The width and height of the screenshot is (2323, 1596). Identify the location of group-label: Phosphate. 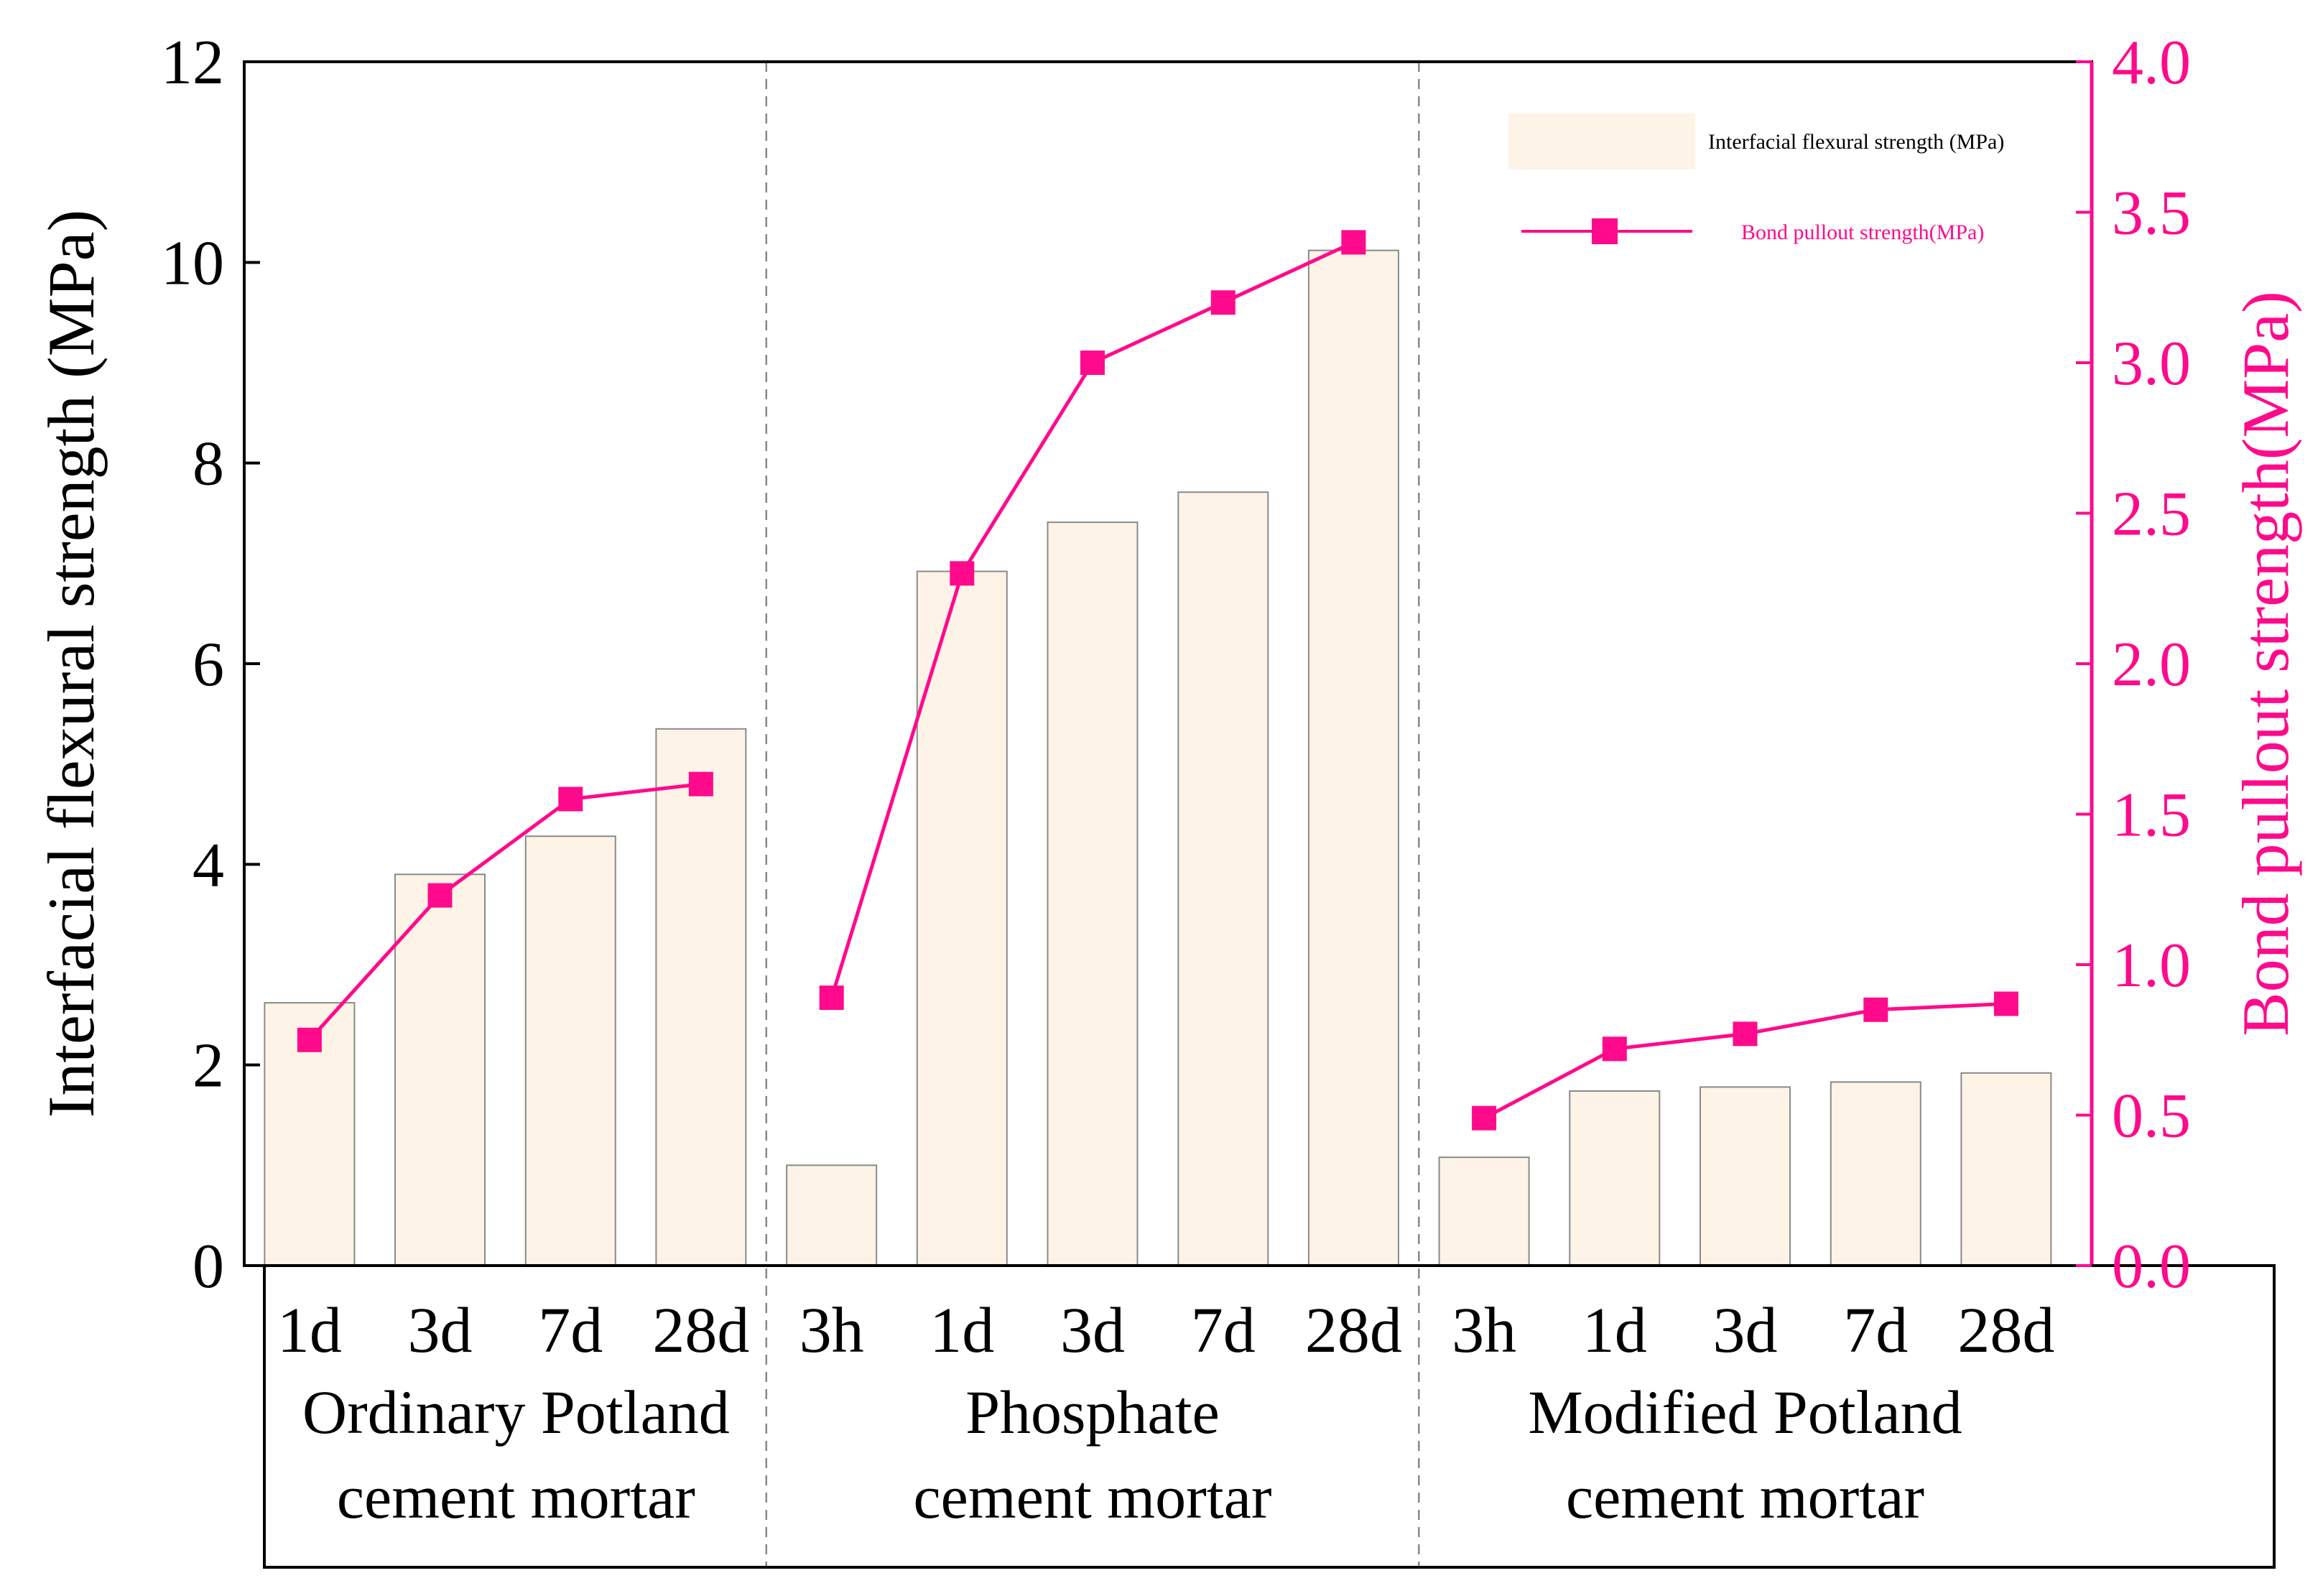
(1092, 1412).